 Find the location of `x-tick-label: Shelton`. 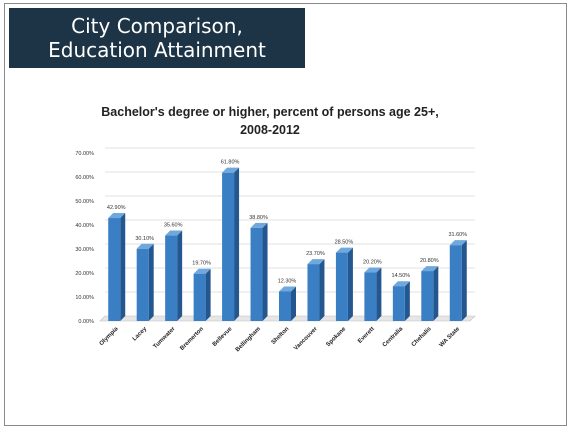

x-tick-label: Shelton is located at coordinates (281, 336).